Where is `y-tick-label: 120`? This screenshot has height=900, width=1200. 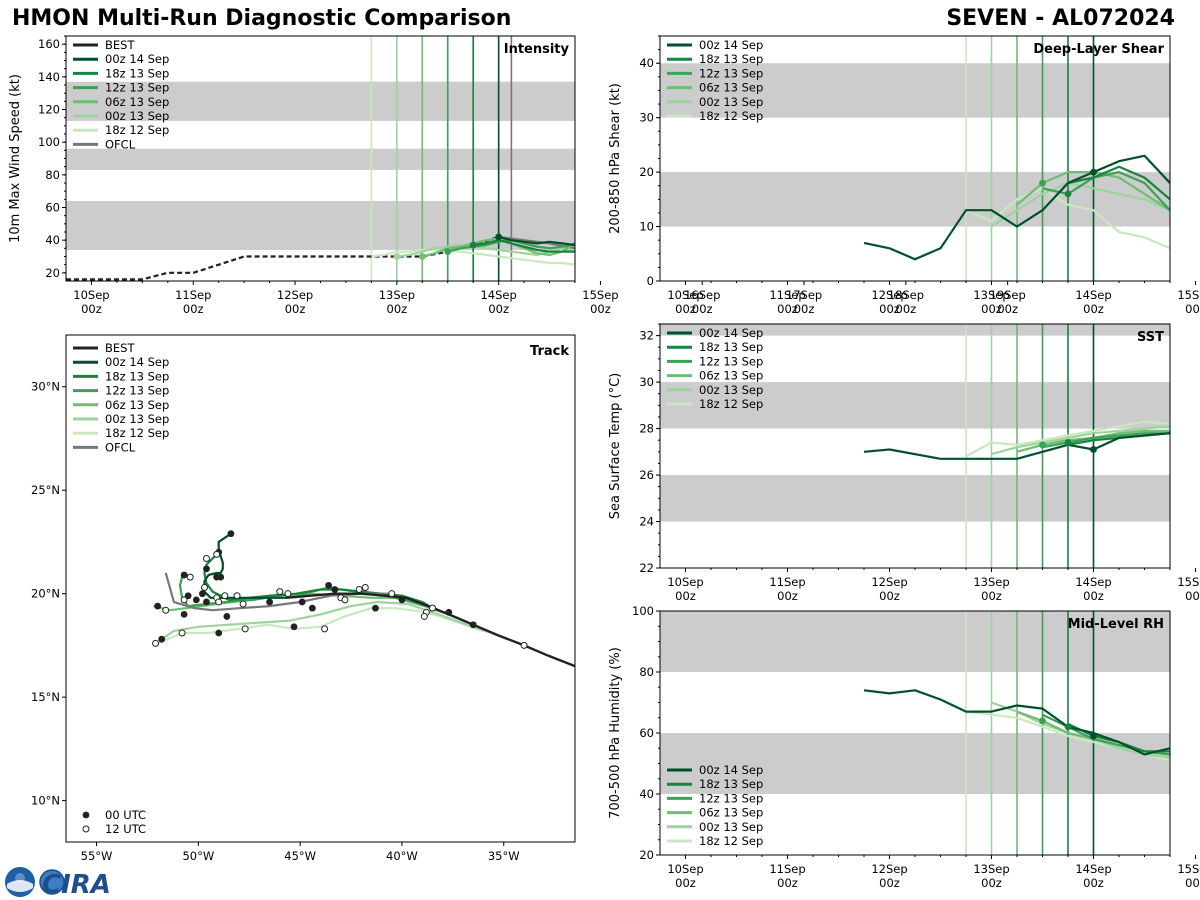 y-tick-label: 120 is located at coordinates (49, 110).